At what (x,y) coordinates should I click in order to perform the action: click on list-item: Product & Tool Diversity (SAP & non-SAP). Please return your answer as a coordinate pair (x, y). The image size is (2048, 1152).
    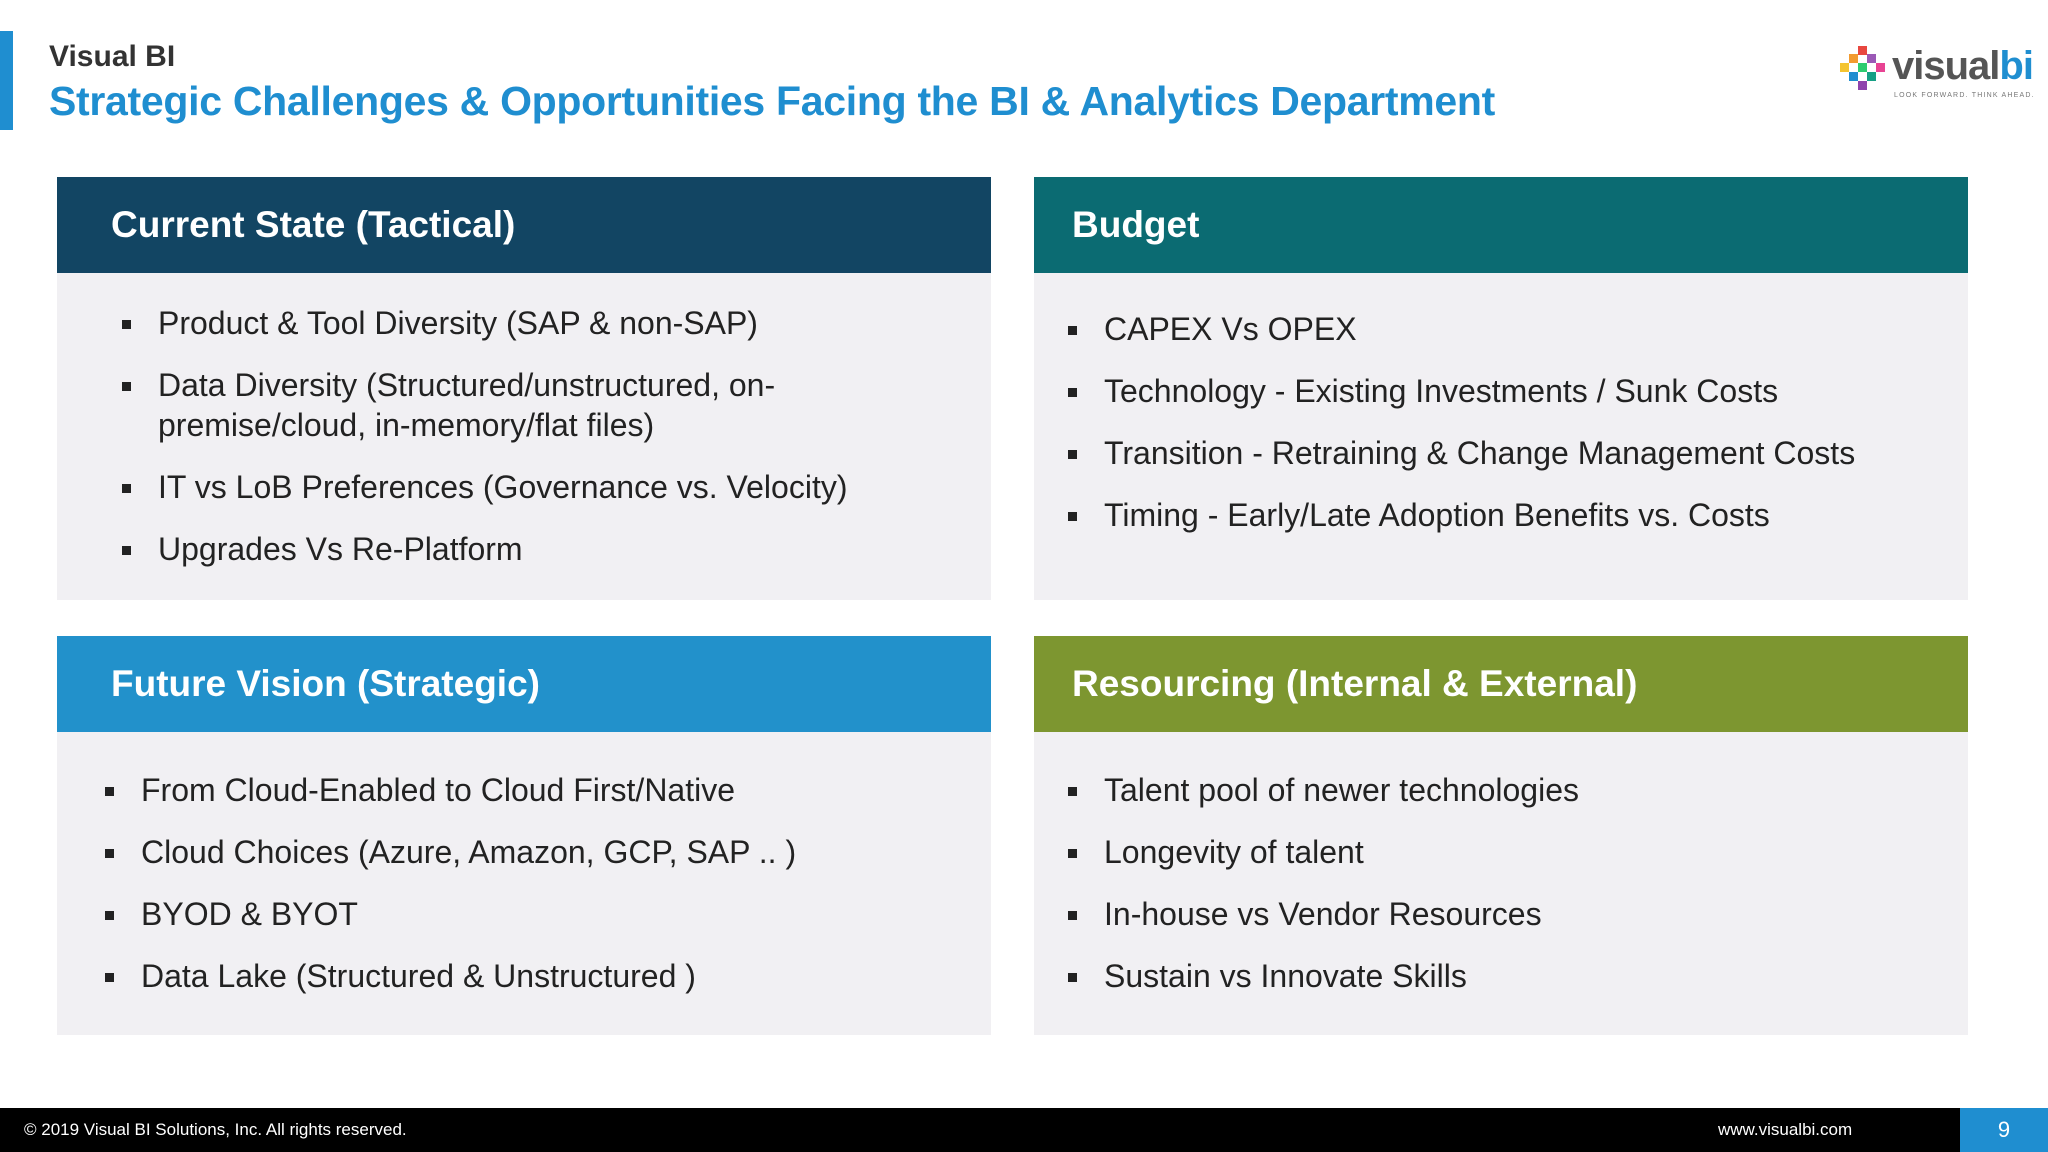
    Looking at the image, I should click on (555, 323).